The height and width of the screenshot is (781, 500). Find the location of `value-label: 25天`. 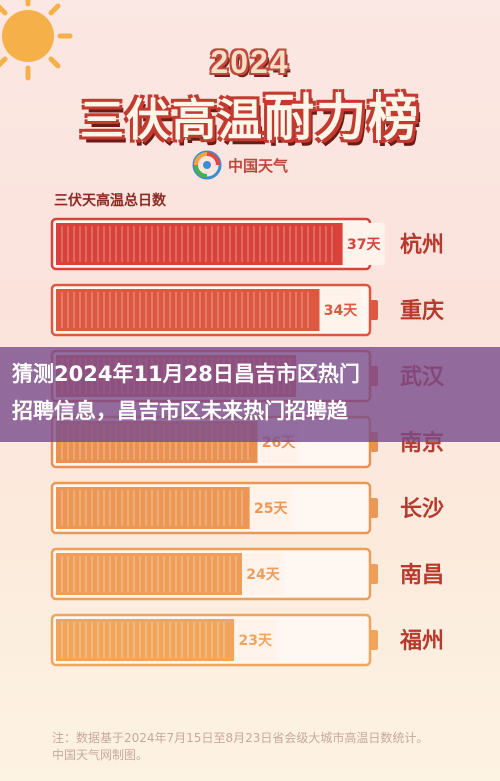

value-label: 25天 is located at coordinates (271, 509).